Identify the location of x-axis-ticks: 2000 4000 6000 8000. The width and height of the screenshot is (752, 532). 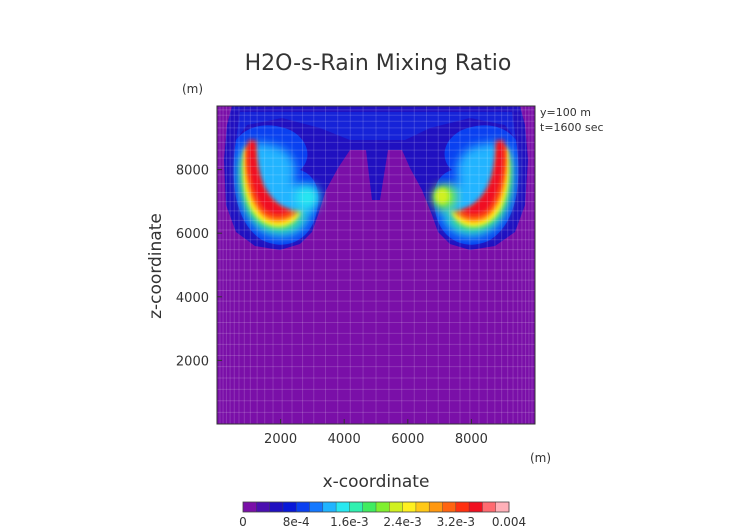
(376, 433).